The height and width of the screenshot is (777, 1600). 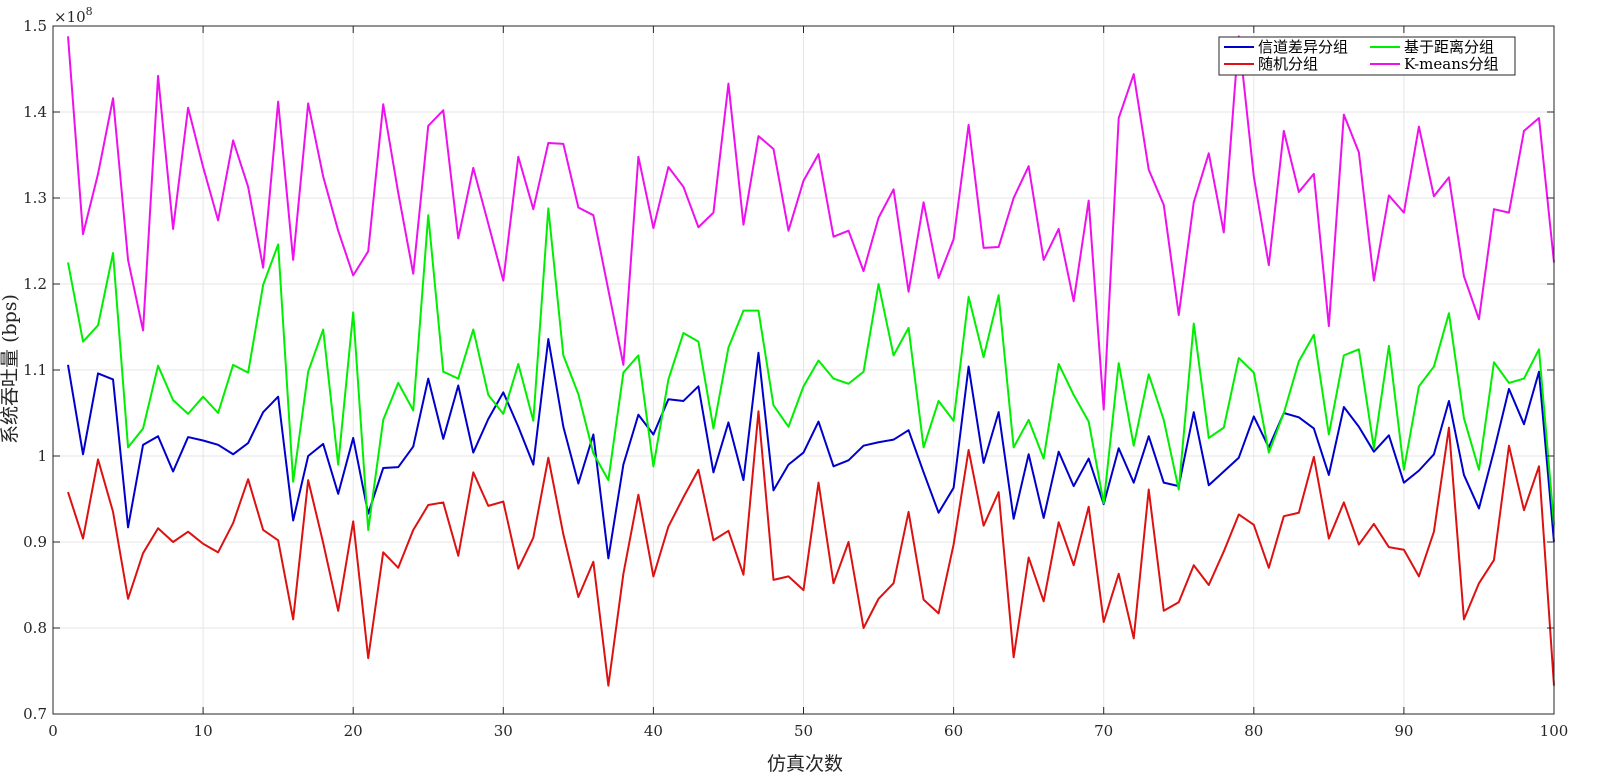 I want to click on x-tick-label: 40, so click(x=653, y=731).